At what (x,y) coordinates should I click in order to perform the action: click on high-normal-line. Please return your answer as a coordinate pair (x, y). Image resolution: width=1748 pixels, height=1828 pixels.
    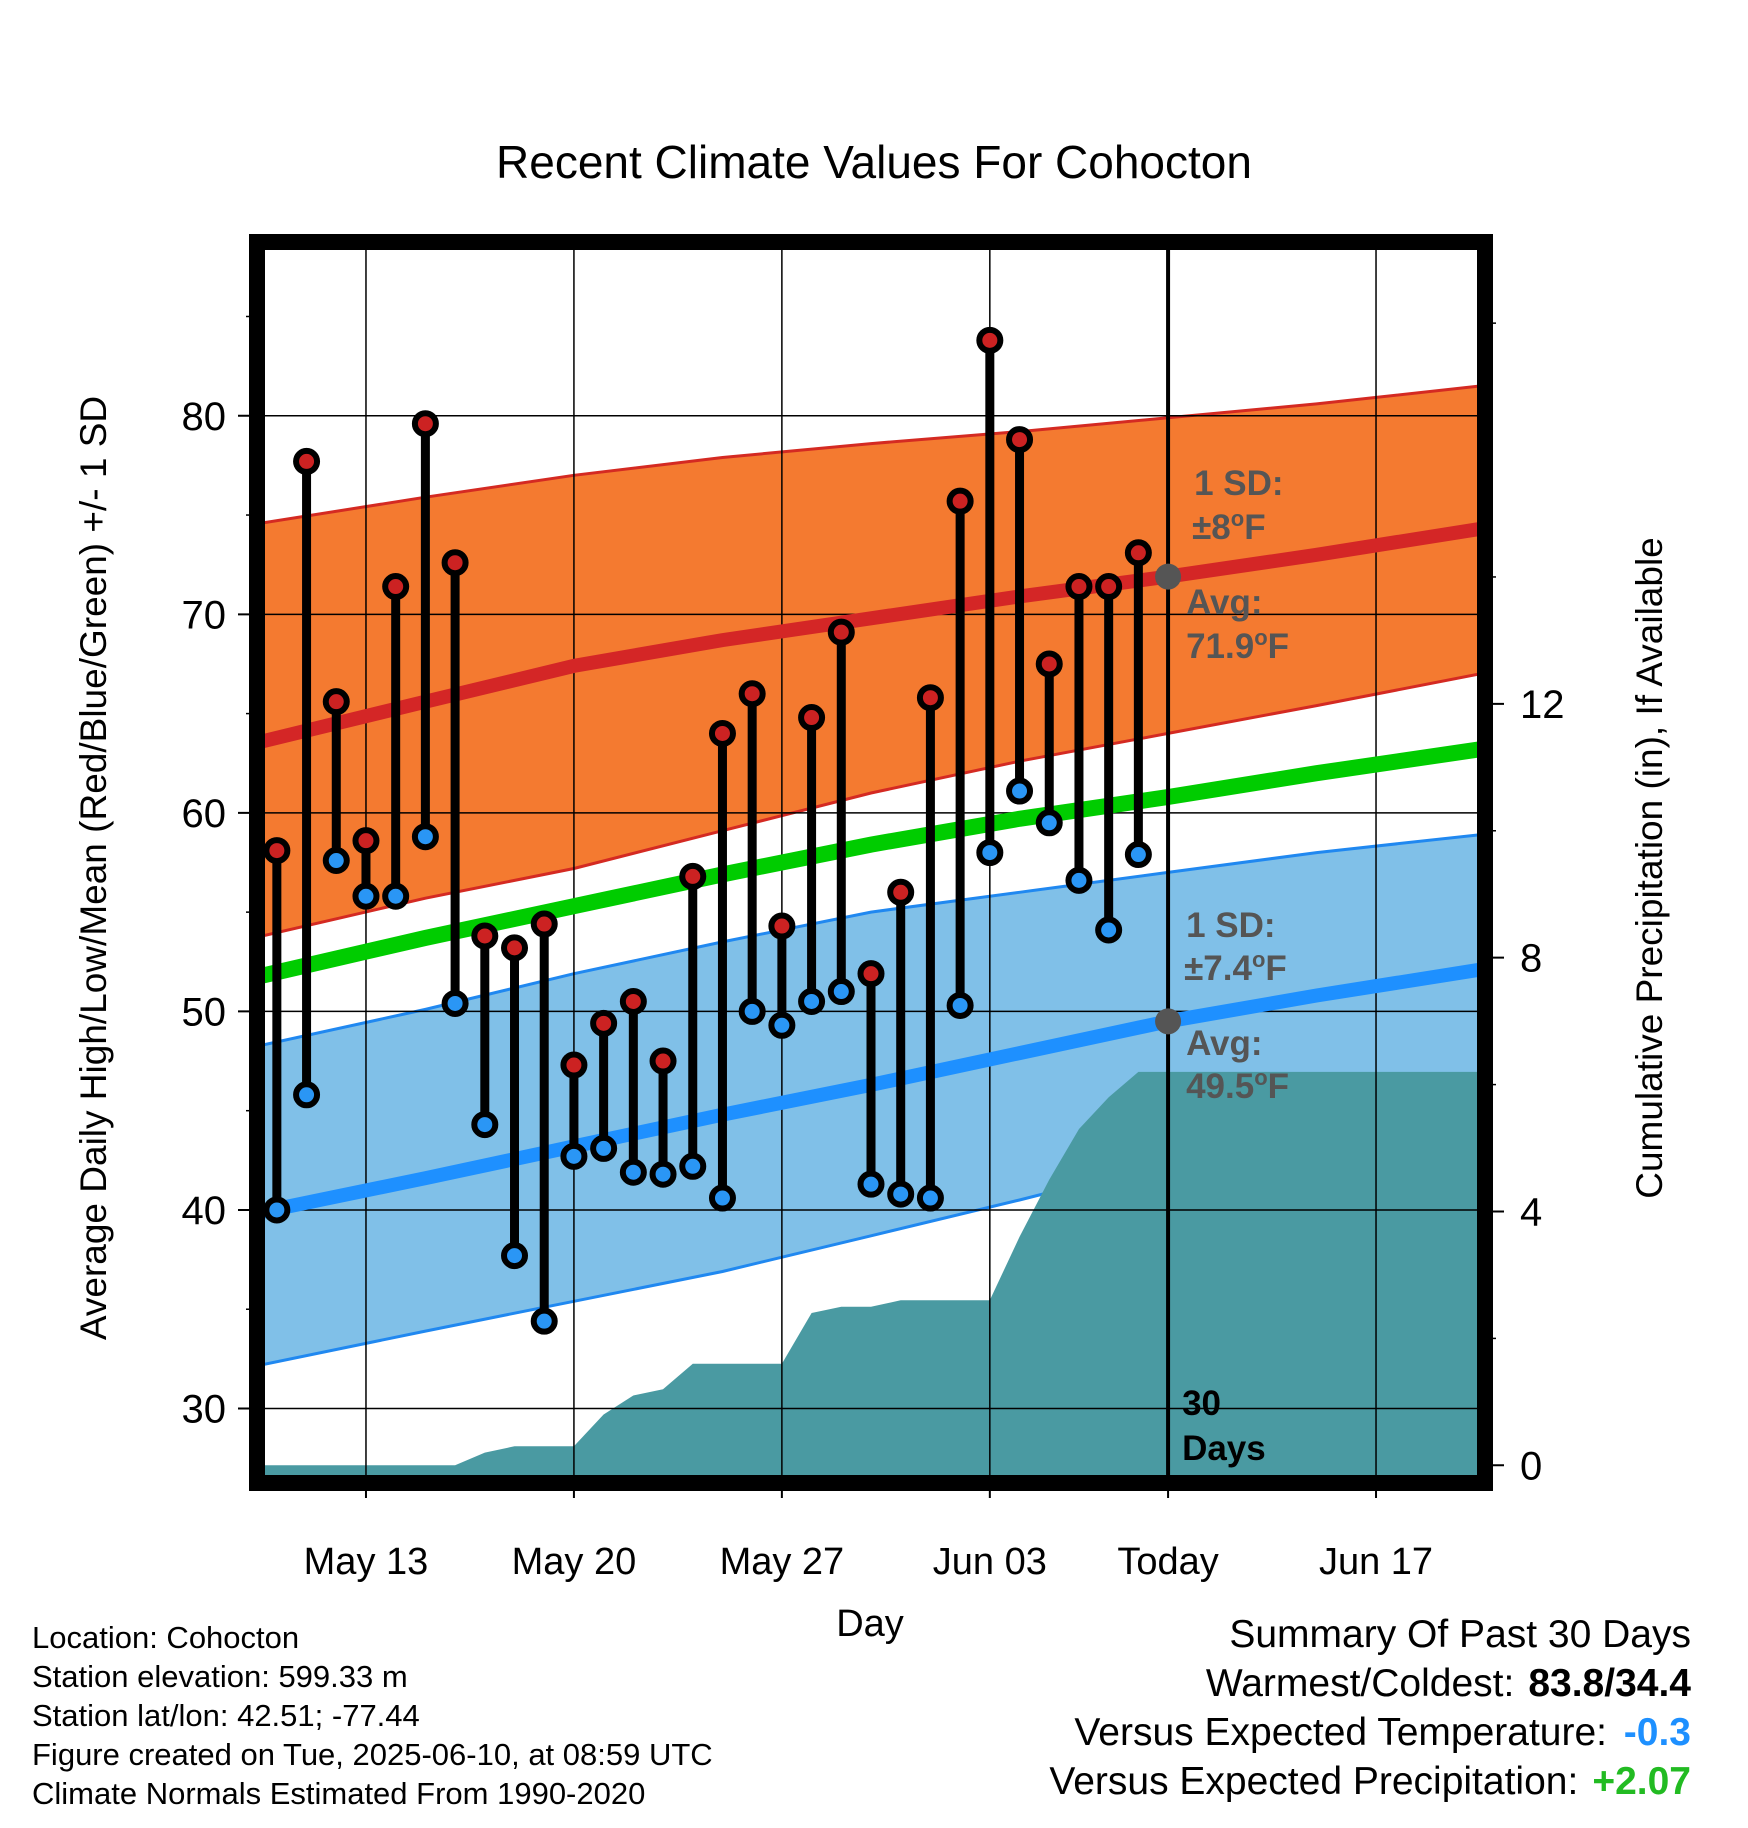
    Looking at the image, I should click on (871, 635).